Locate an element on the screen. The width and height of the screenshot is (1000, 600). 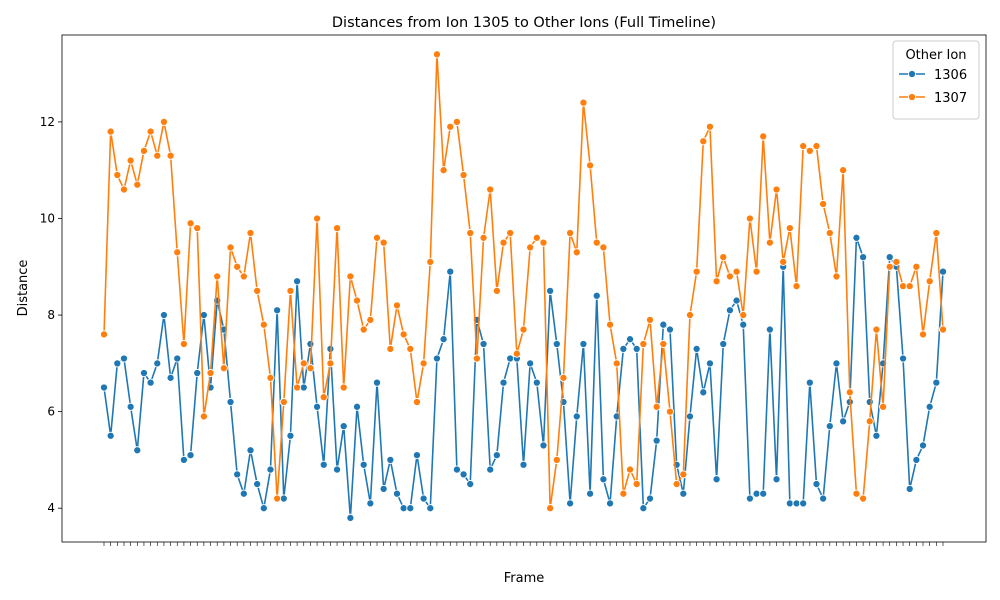
x-axis is located at coordinates (523, 544).